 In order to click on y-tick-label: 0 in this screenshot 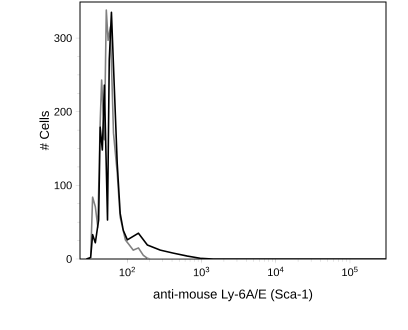, I will do `click(69, 259)`.